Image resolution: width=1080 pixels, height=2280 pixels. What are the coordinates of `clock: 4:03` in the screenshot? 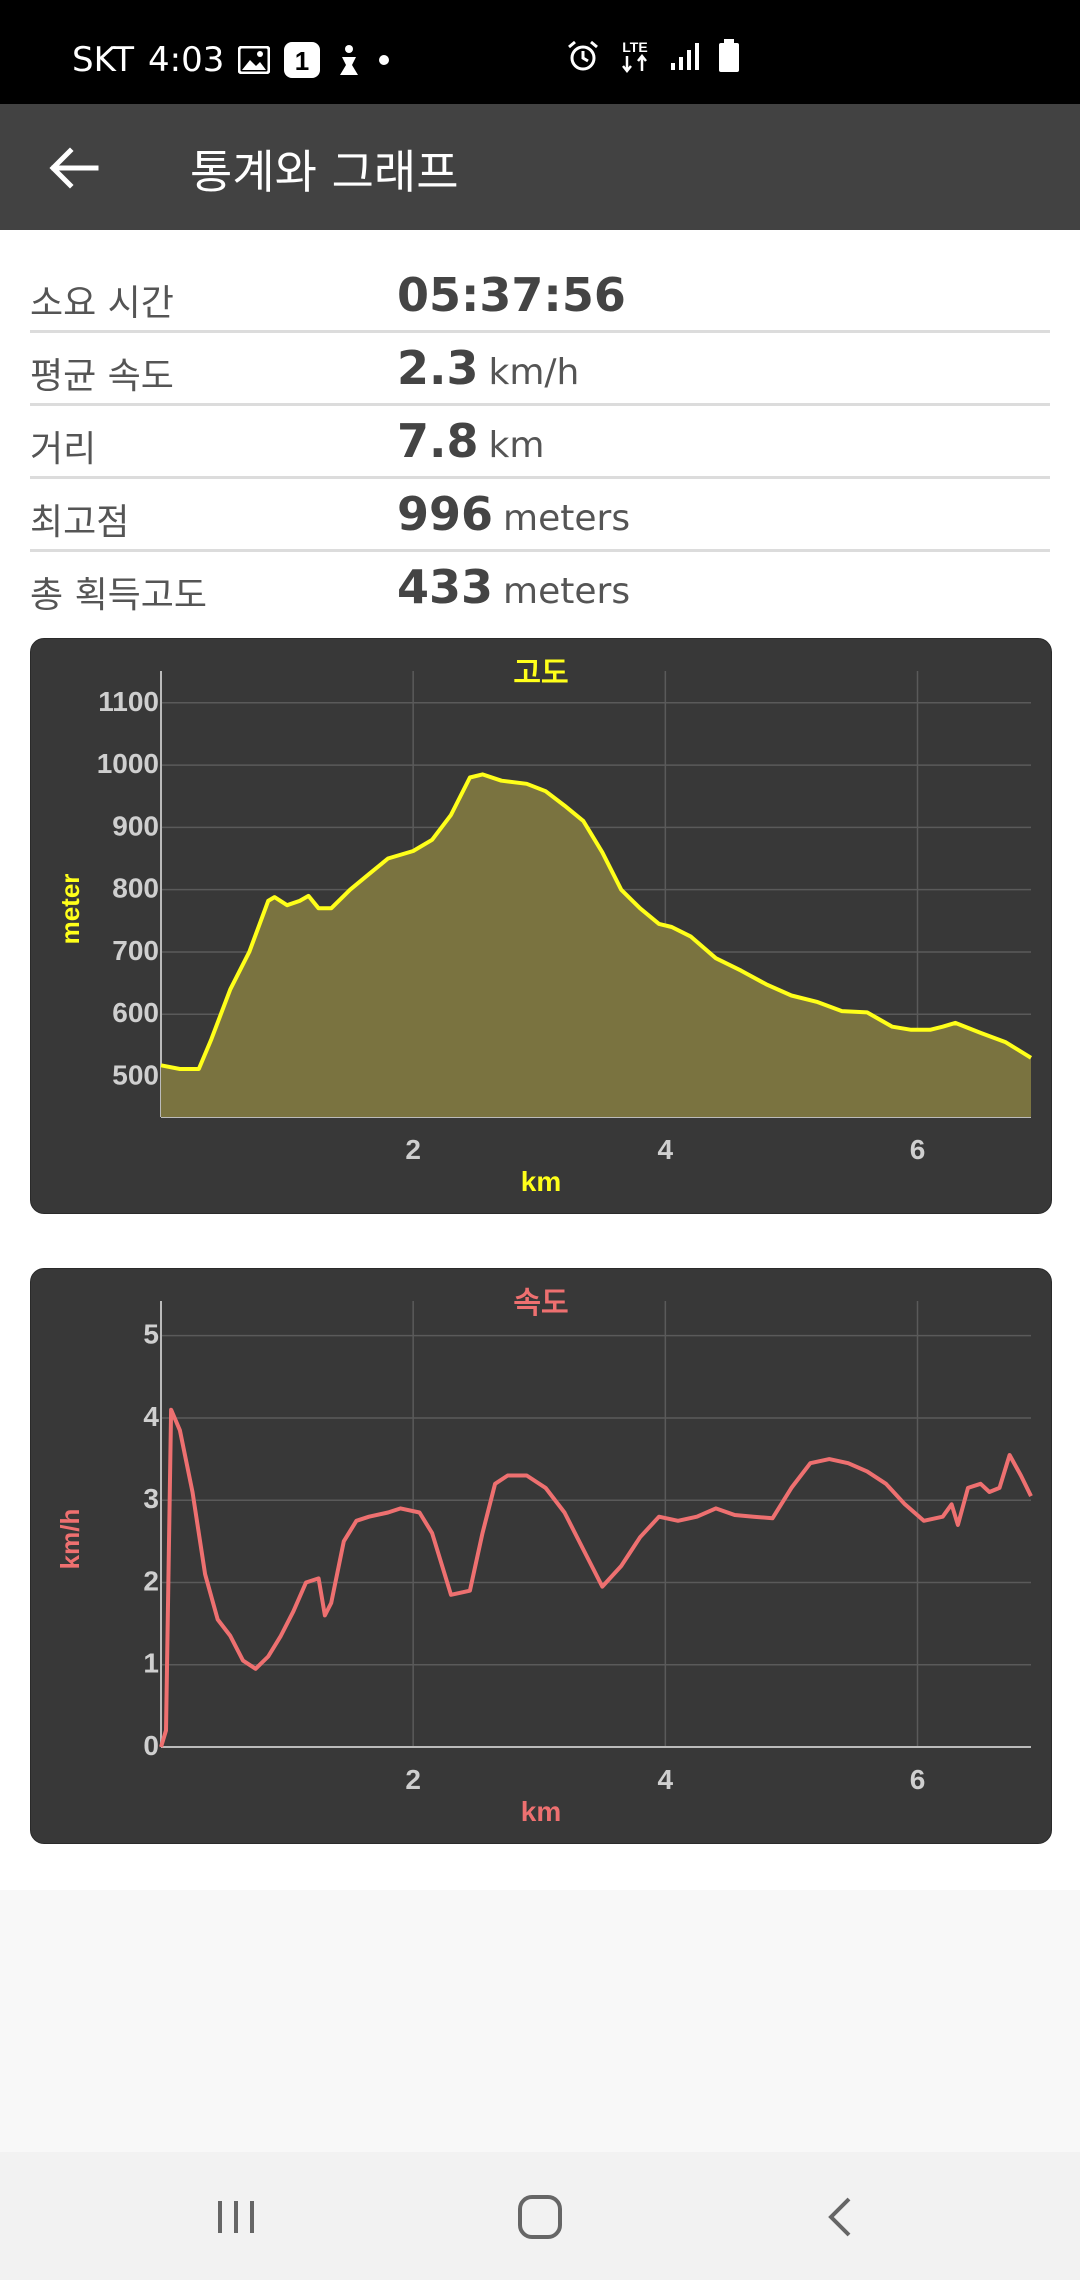 It's located at (186, 60).